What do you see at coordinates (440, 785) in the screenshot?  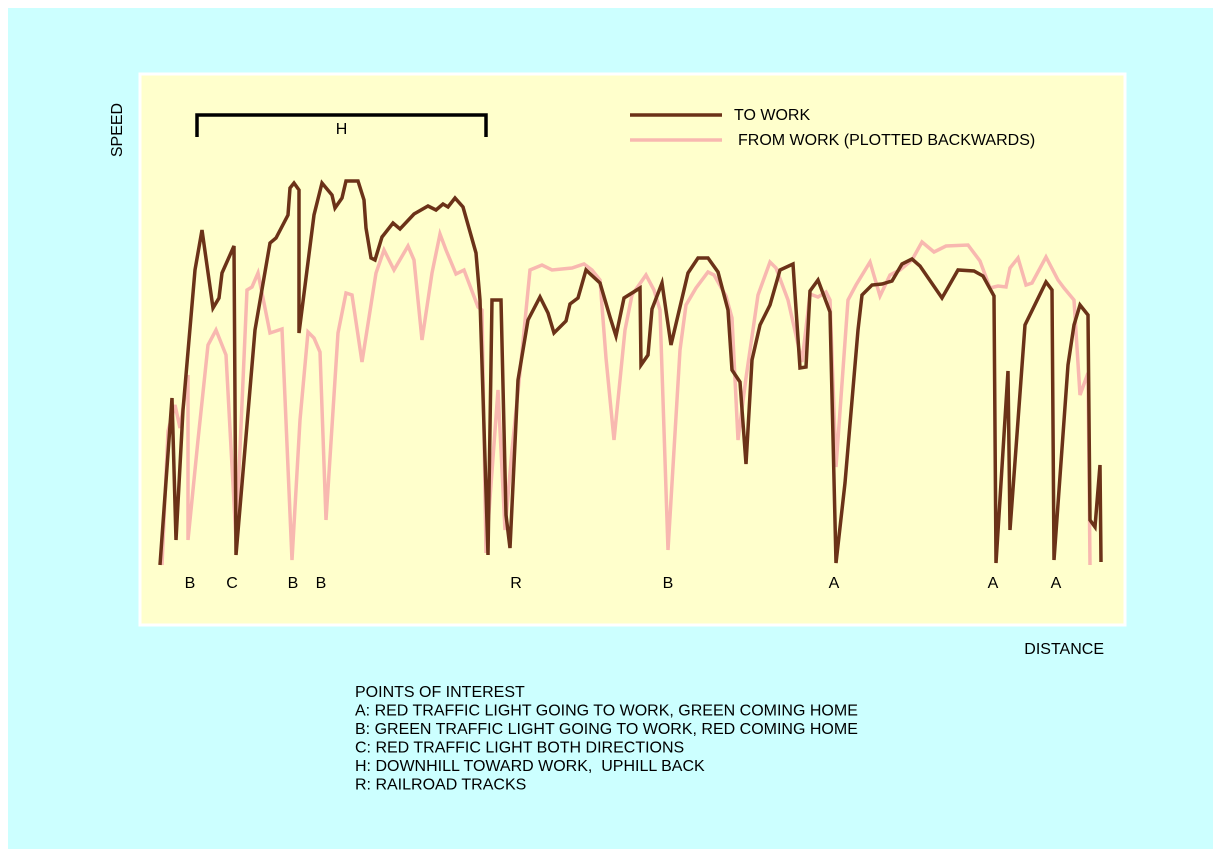 I see `note-line: R: RAILROAD TRACKS` at bounding box center [440, 785].